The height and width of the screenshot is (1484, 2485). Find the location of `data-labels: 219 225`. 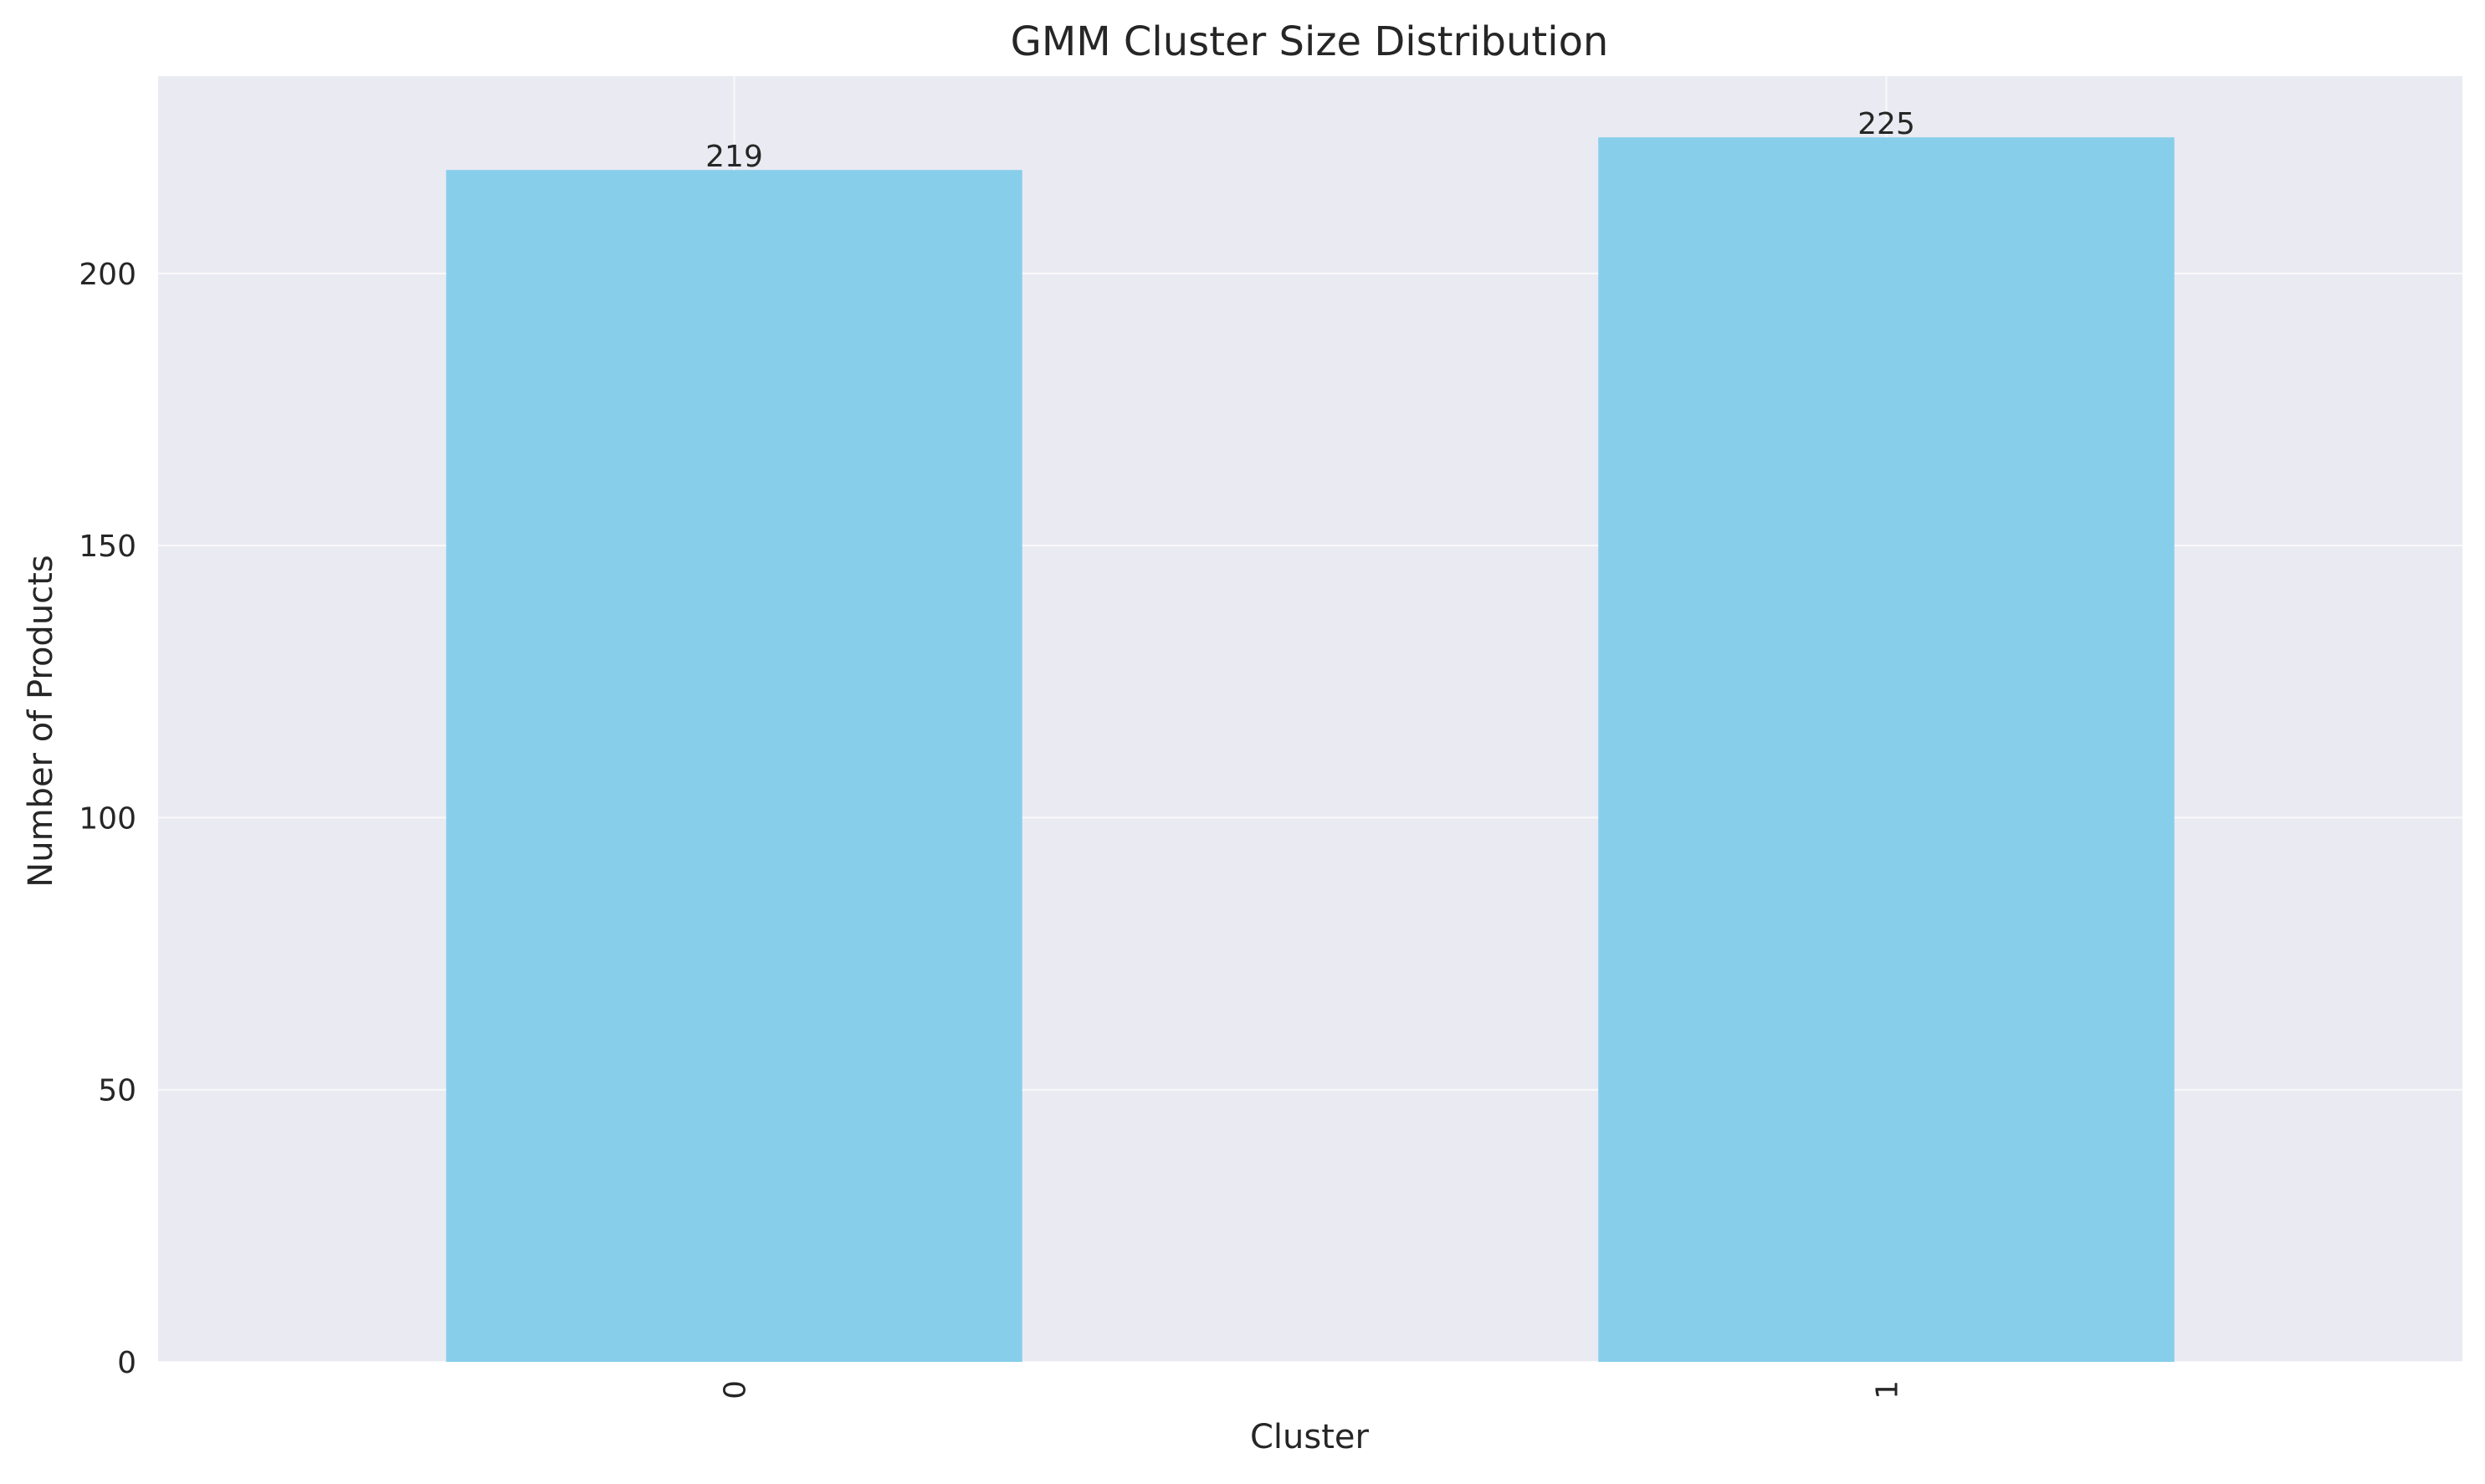

data-labels: 219 225 is located at coordinates (1310, 140).